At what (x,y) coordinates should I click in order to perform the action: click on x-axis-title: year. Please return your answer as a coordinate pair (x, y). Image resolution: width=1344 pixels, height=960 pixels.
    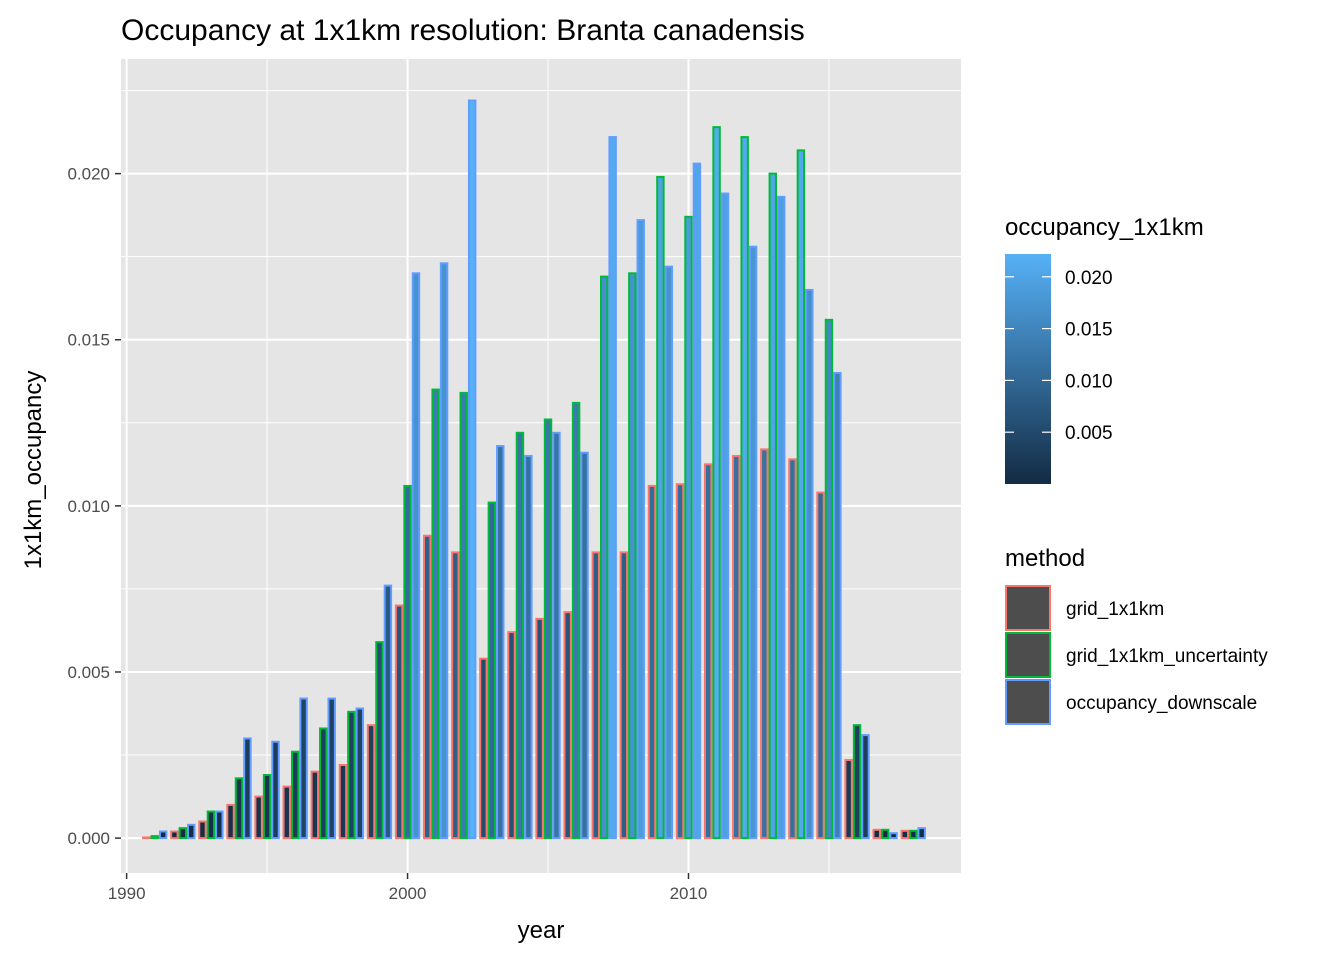
    Looking at the image, I should click on (541, 930).